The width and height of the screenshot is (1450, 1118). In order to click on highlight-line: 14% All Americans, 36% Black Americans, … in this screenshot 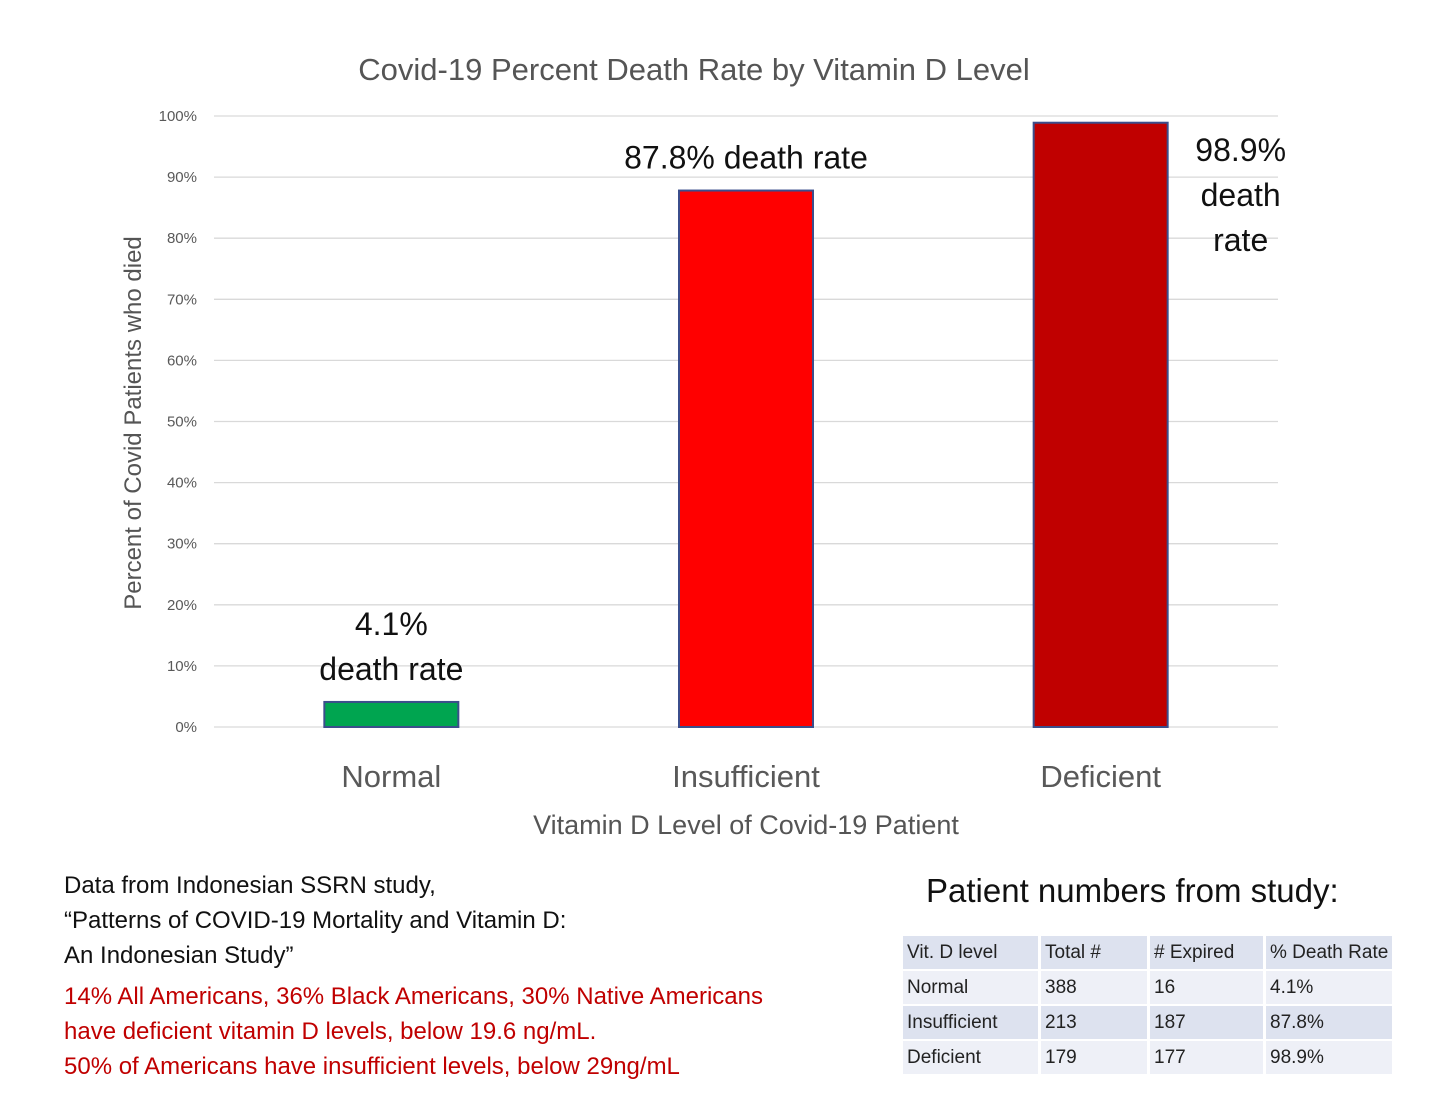, I will do `click(413, 996)`.